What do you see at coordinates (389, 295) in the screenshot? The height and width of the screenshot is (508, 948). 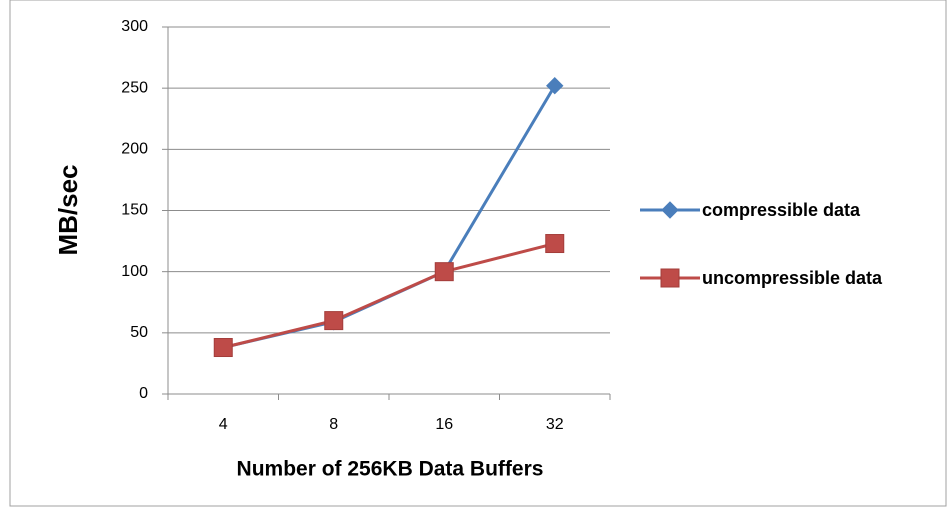 I see `series-line` at bounding box center [389, 295].